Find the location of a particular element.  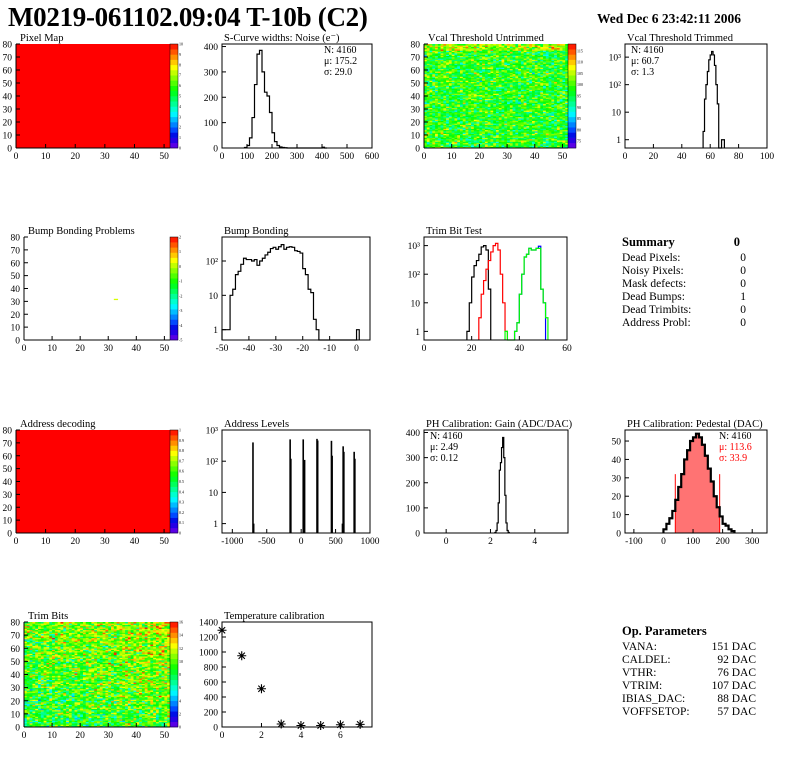

palette-tick-label: 1 is located at coordinates (180, 251).